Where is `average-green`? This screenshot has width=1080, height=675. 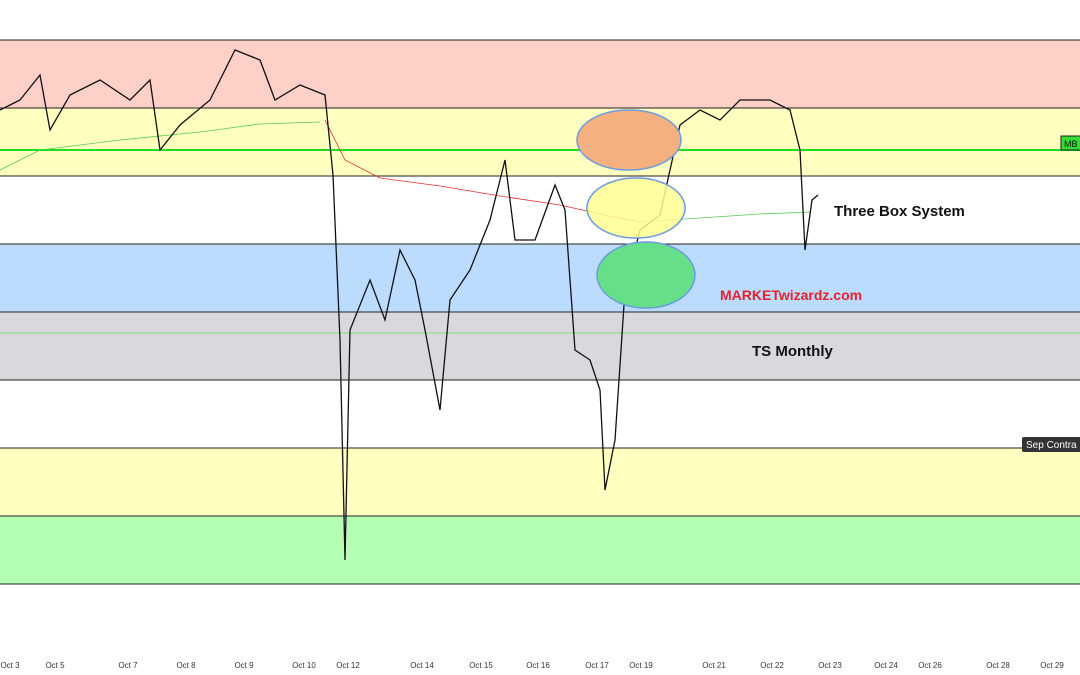
average-green is located at coordinates (160, 146).